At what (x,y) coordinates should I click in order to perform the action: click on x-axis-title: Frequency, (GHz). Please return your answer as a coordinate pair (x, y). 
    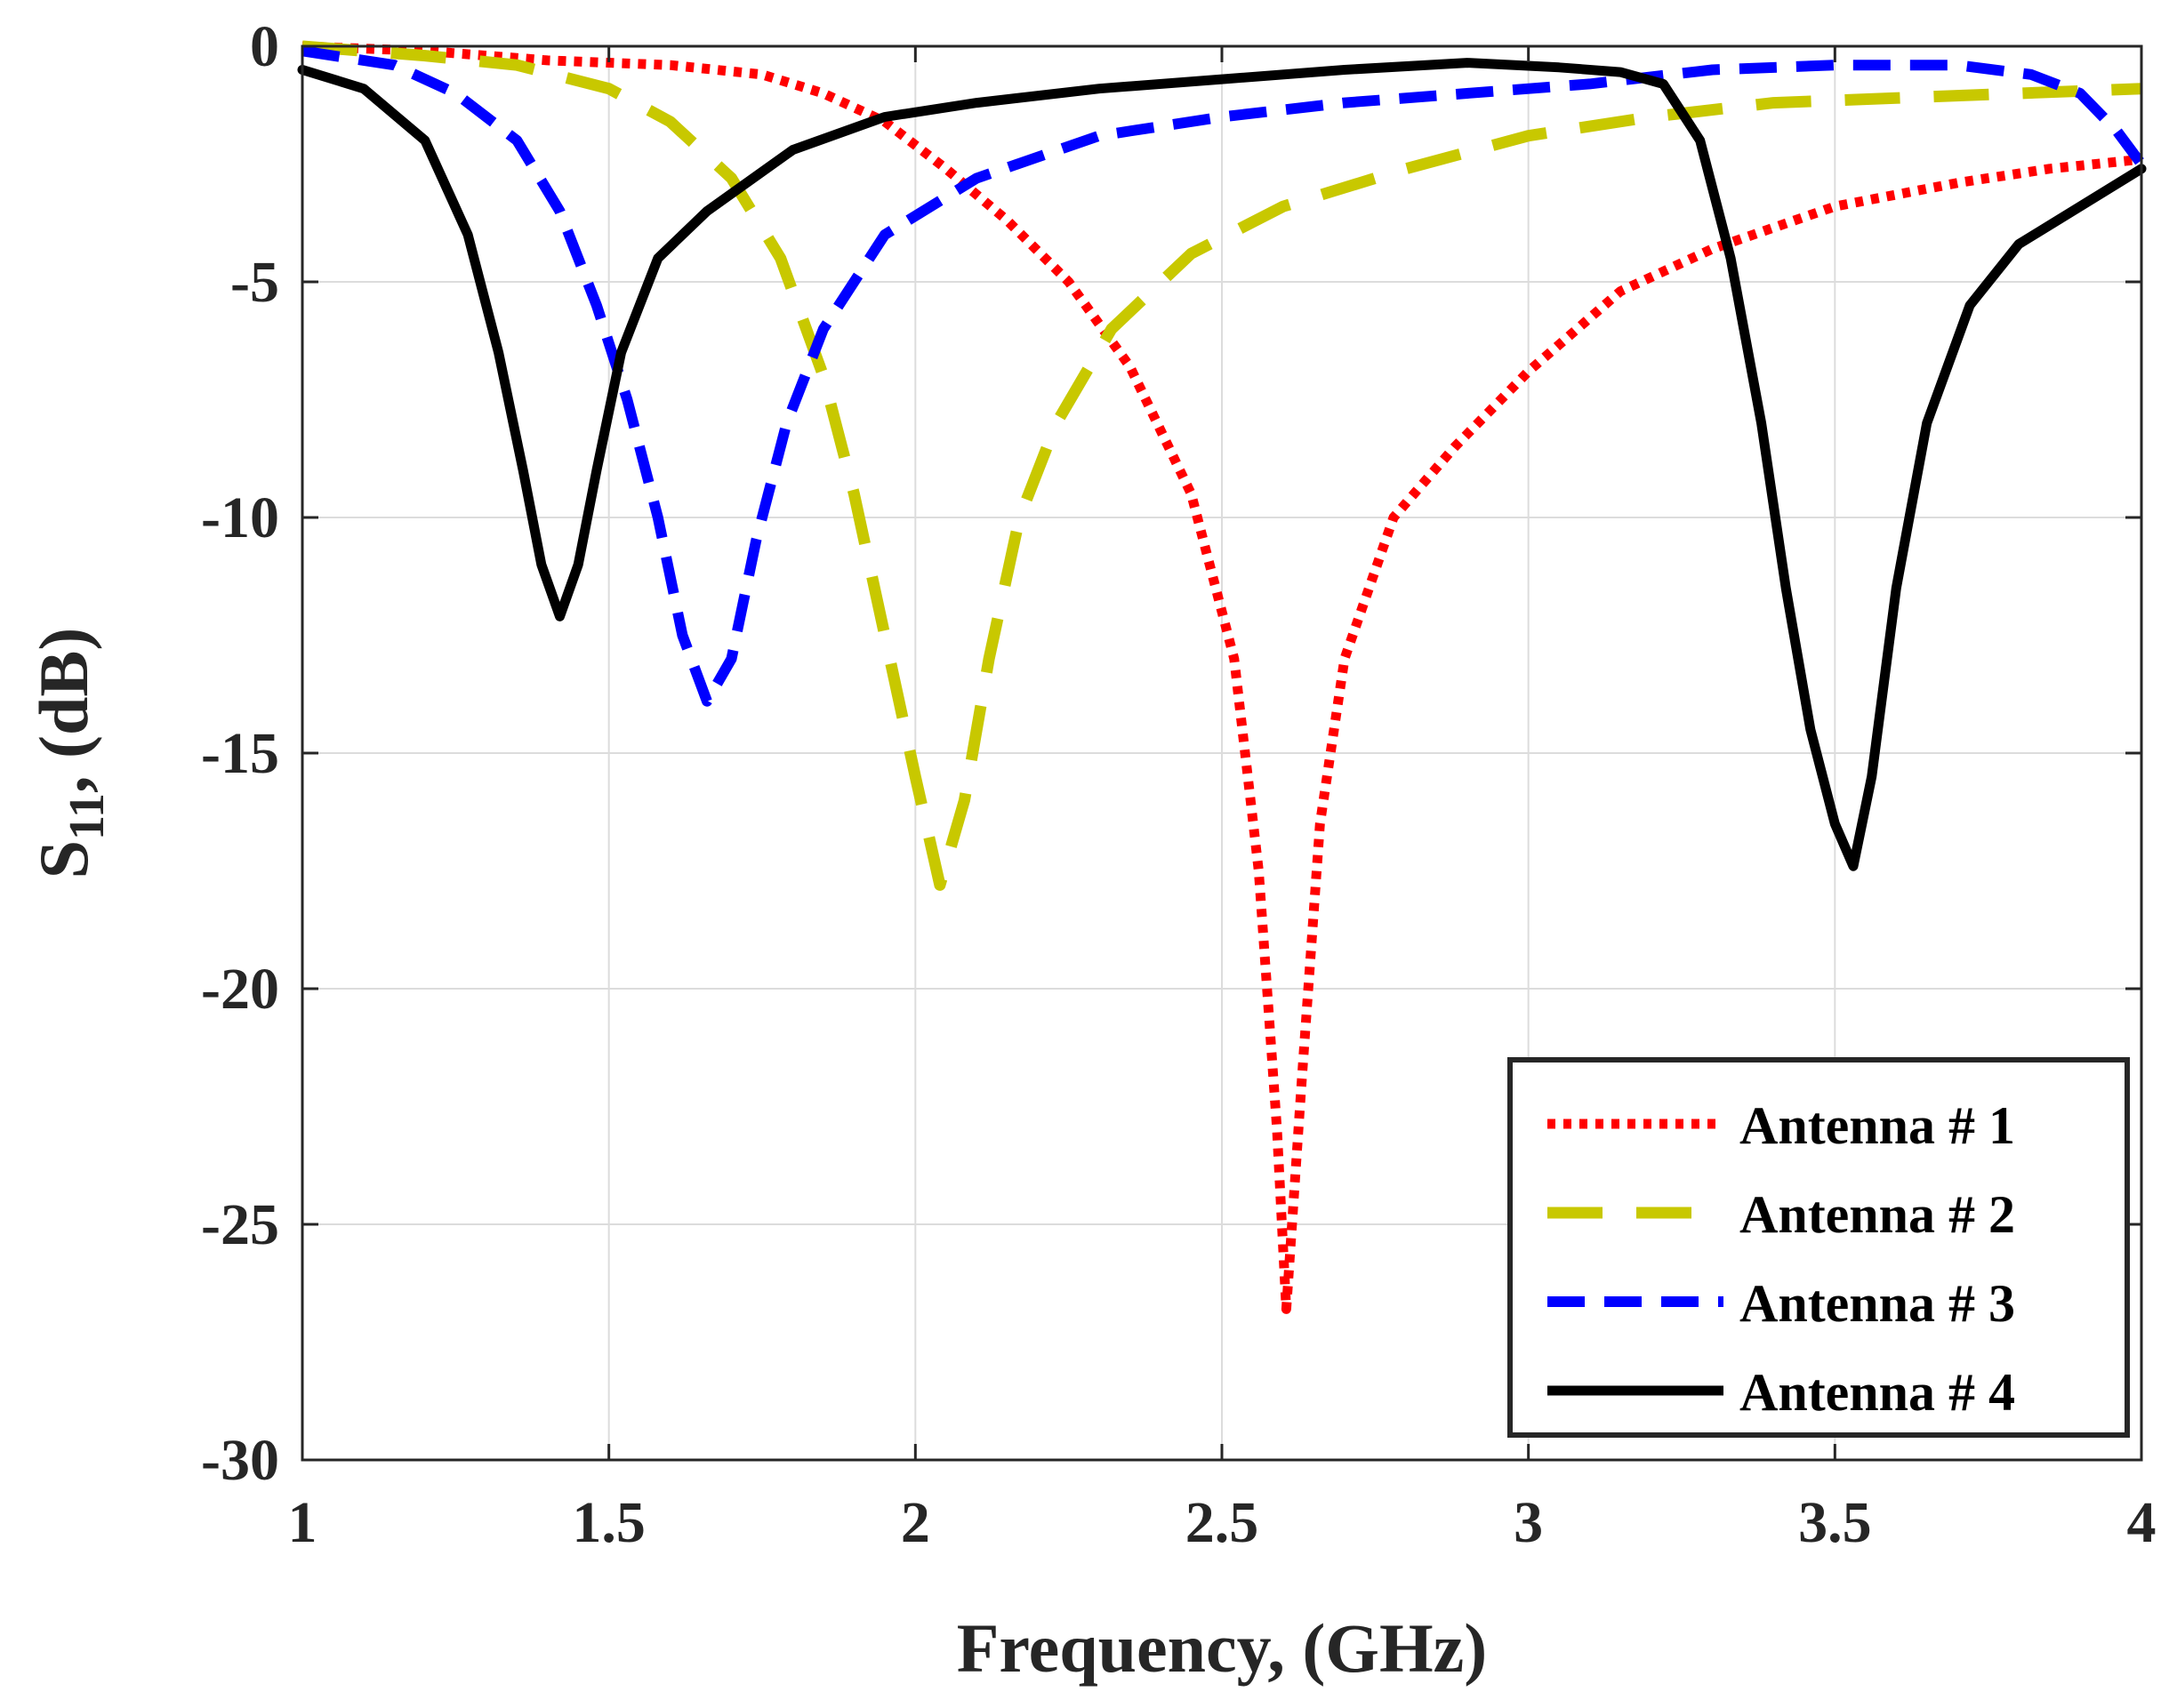
    Looking at the image, I should click on (1222, 1648).